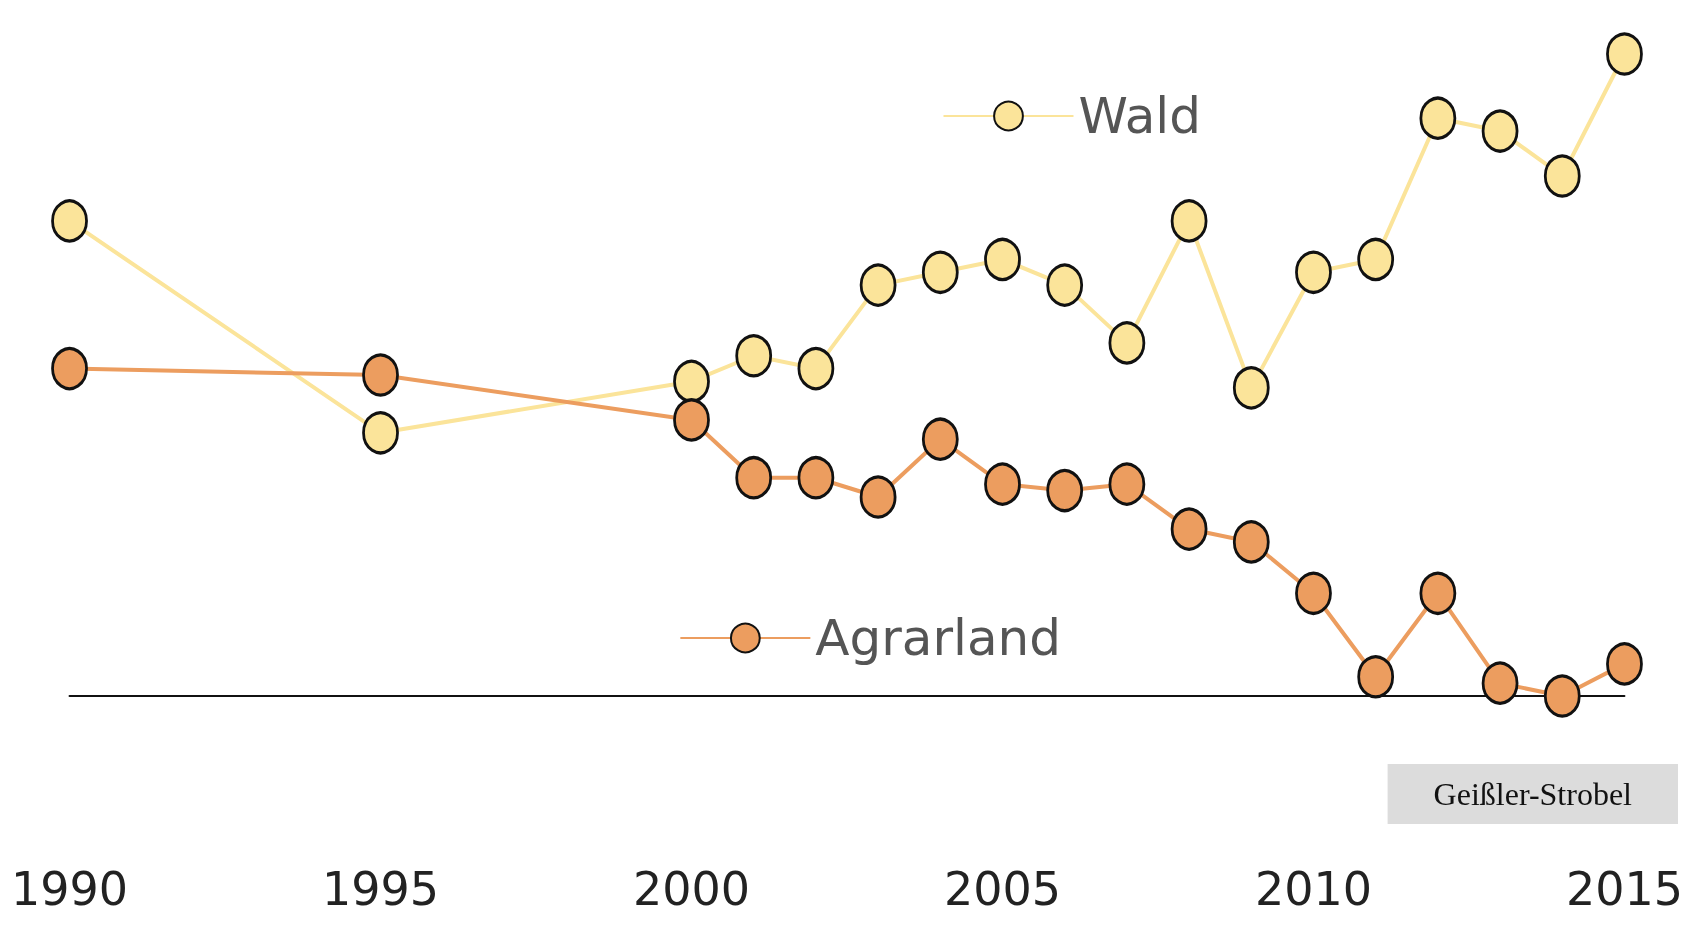  I want to click on text: Geißler-Strobel, so click(1533, 794).